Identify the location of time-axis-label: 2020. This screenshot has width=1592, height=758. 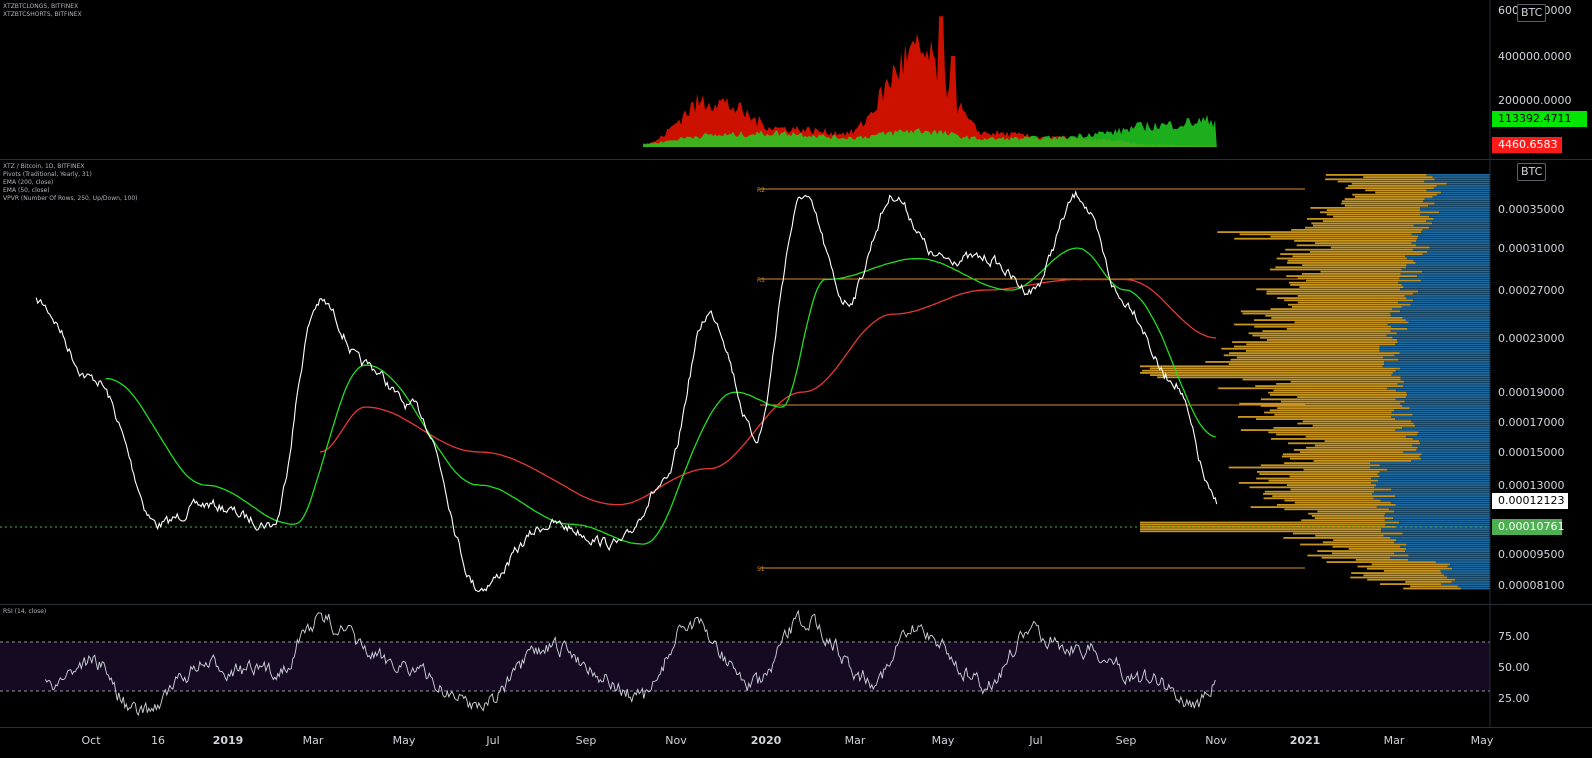
(766, 740).